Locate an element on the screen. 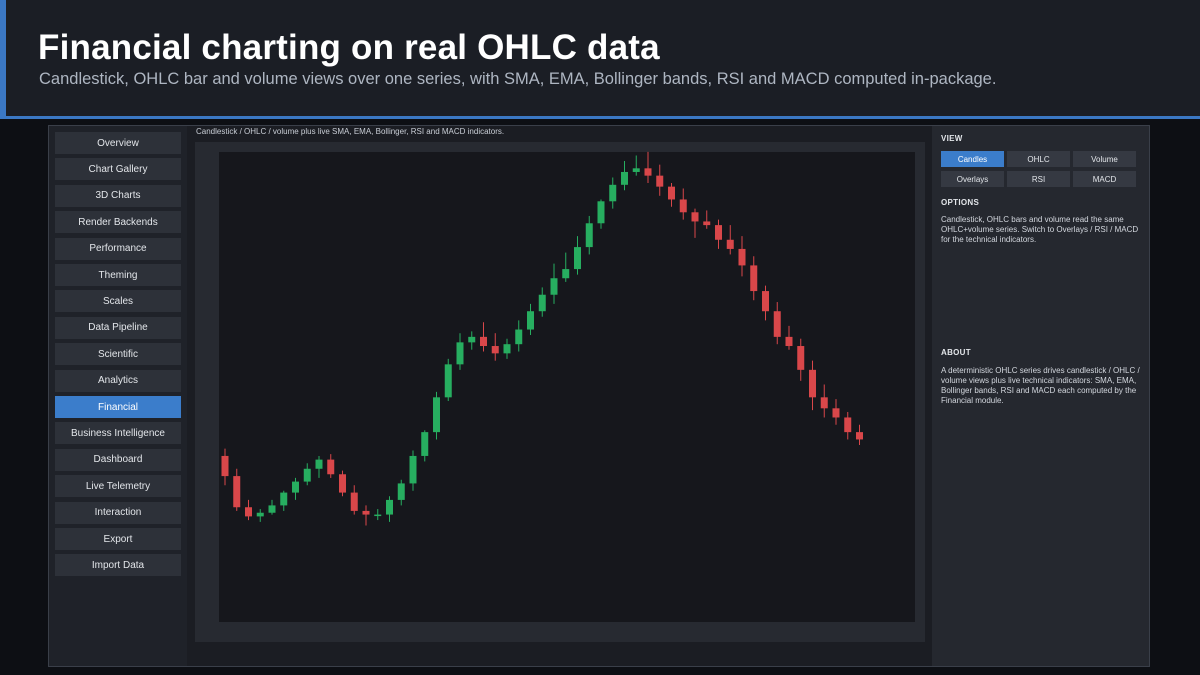 The height and width of the screenshot is (675, 1200). header-divider is located at coordinates (600, 117).